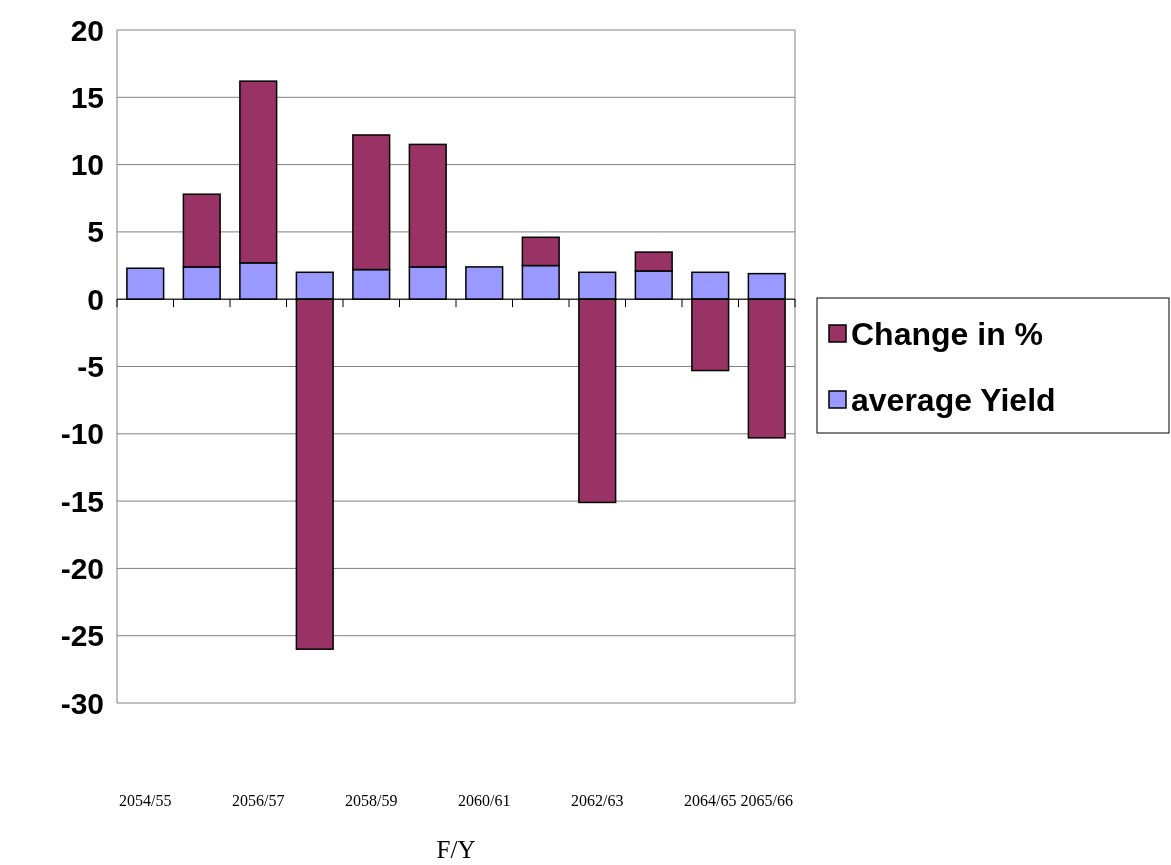 The image size is (1171, 865). What do you see at coordinates (82, 703) in the screenshot?
I see `y-tick-label: -30` at bounding box center [82, 703].